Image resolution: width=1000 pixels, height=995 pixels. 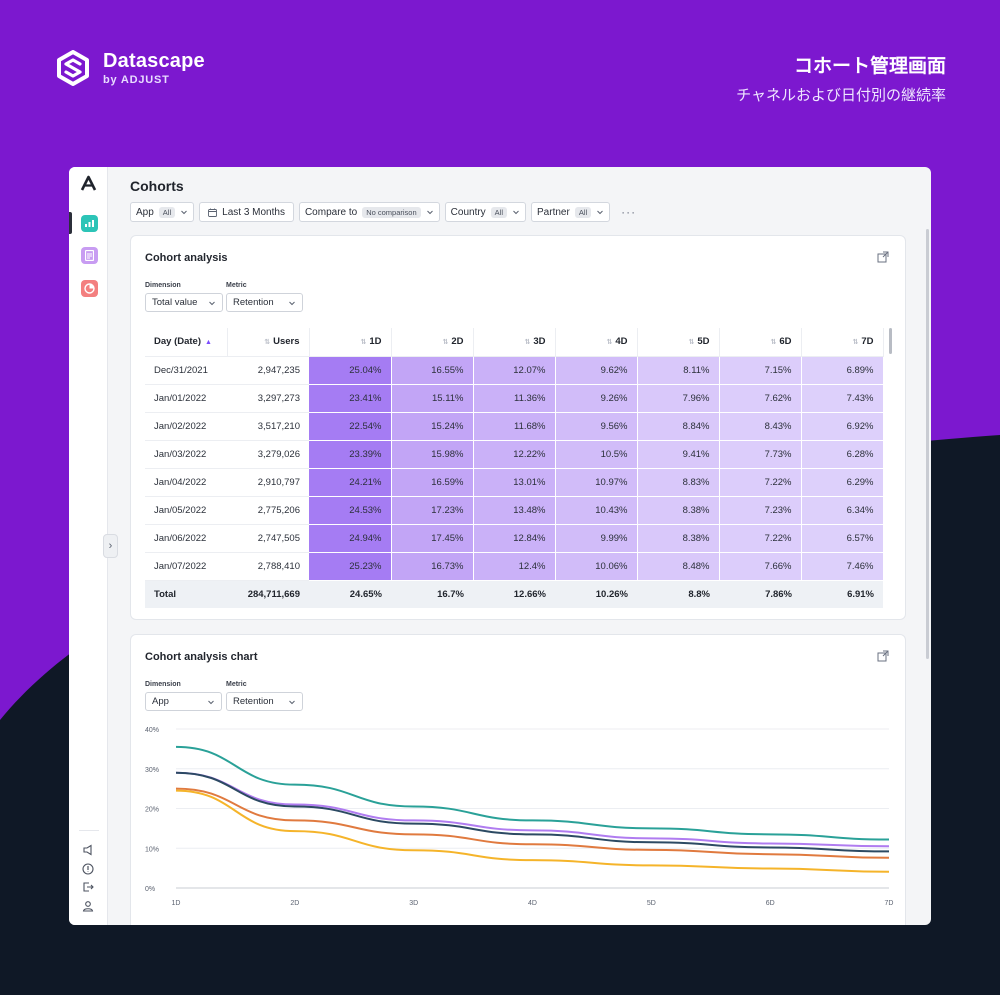 What do you see at coordinates (213, 212) in the screenshot?
I see `calendar-icon` at bounding box center [213, 212].